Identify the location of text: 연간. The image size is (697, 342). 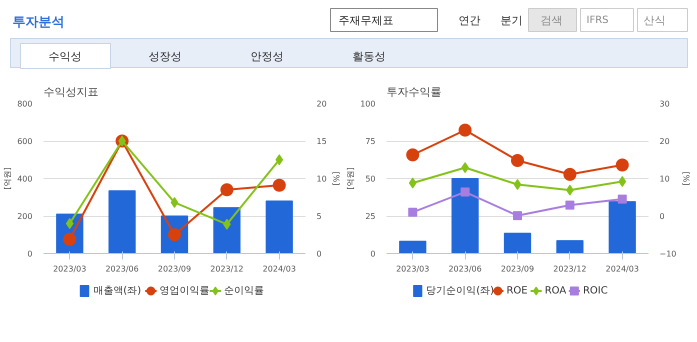
(469, 20).